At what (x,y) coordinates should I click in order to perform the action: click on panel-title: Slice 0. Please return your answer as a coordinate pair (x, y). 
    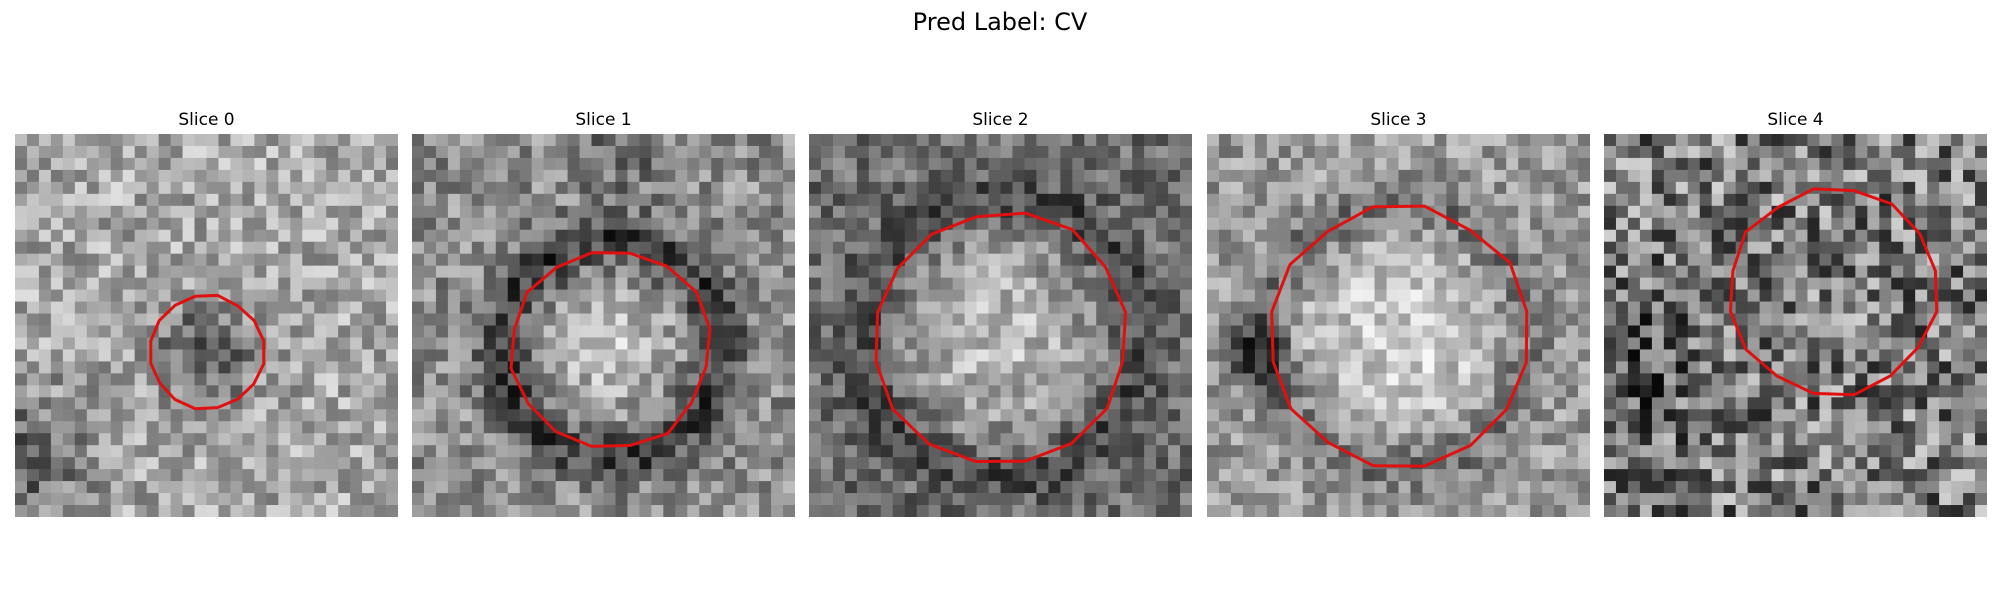
    Looking at the image, I should click on (206, 120).